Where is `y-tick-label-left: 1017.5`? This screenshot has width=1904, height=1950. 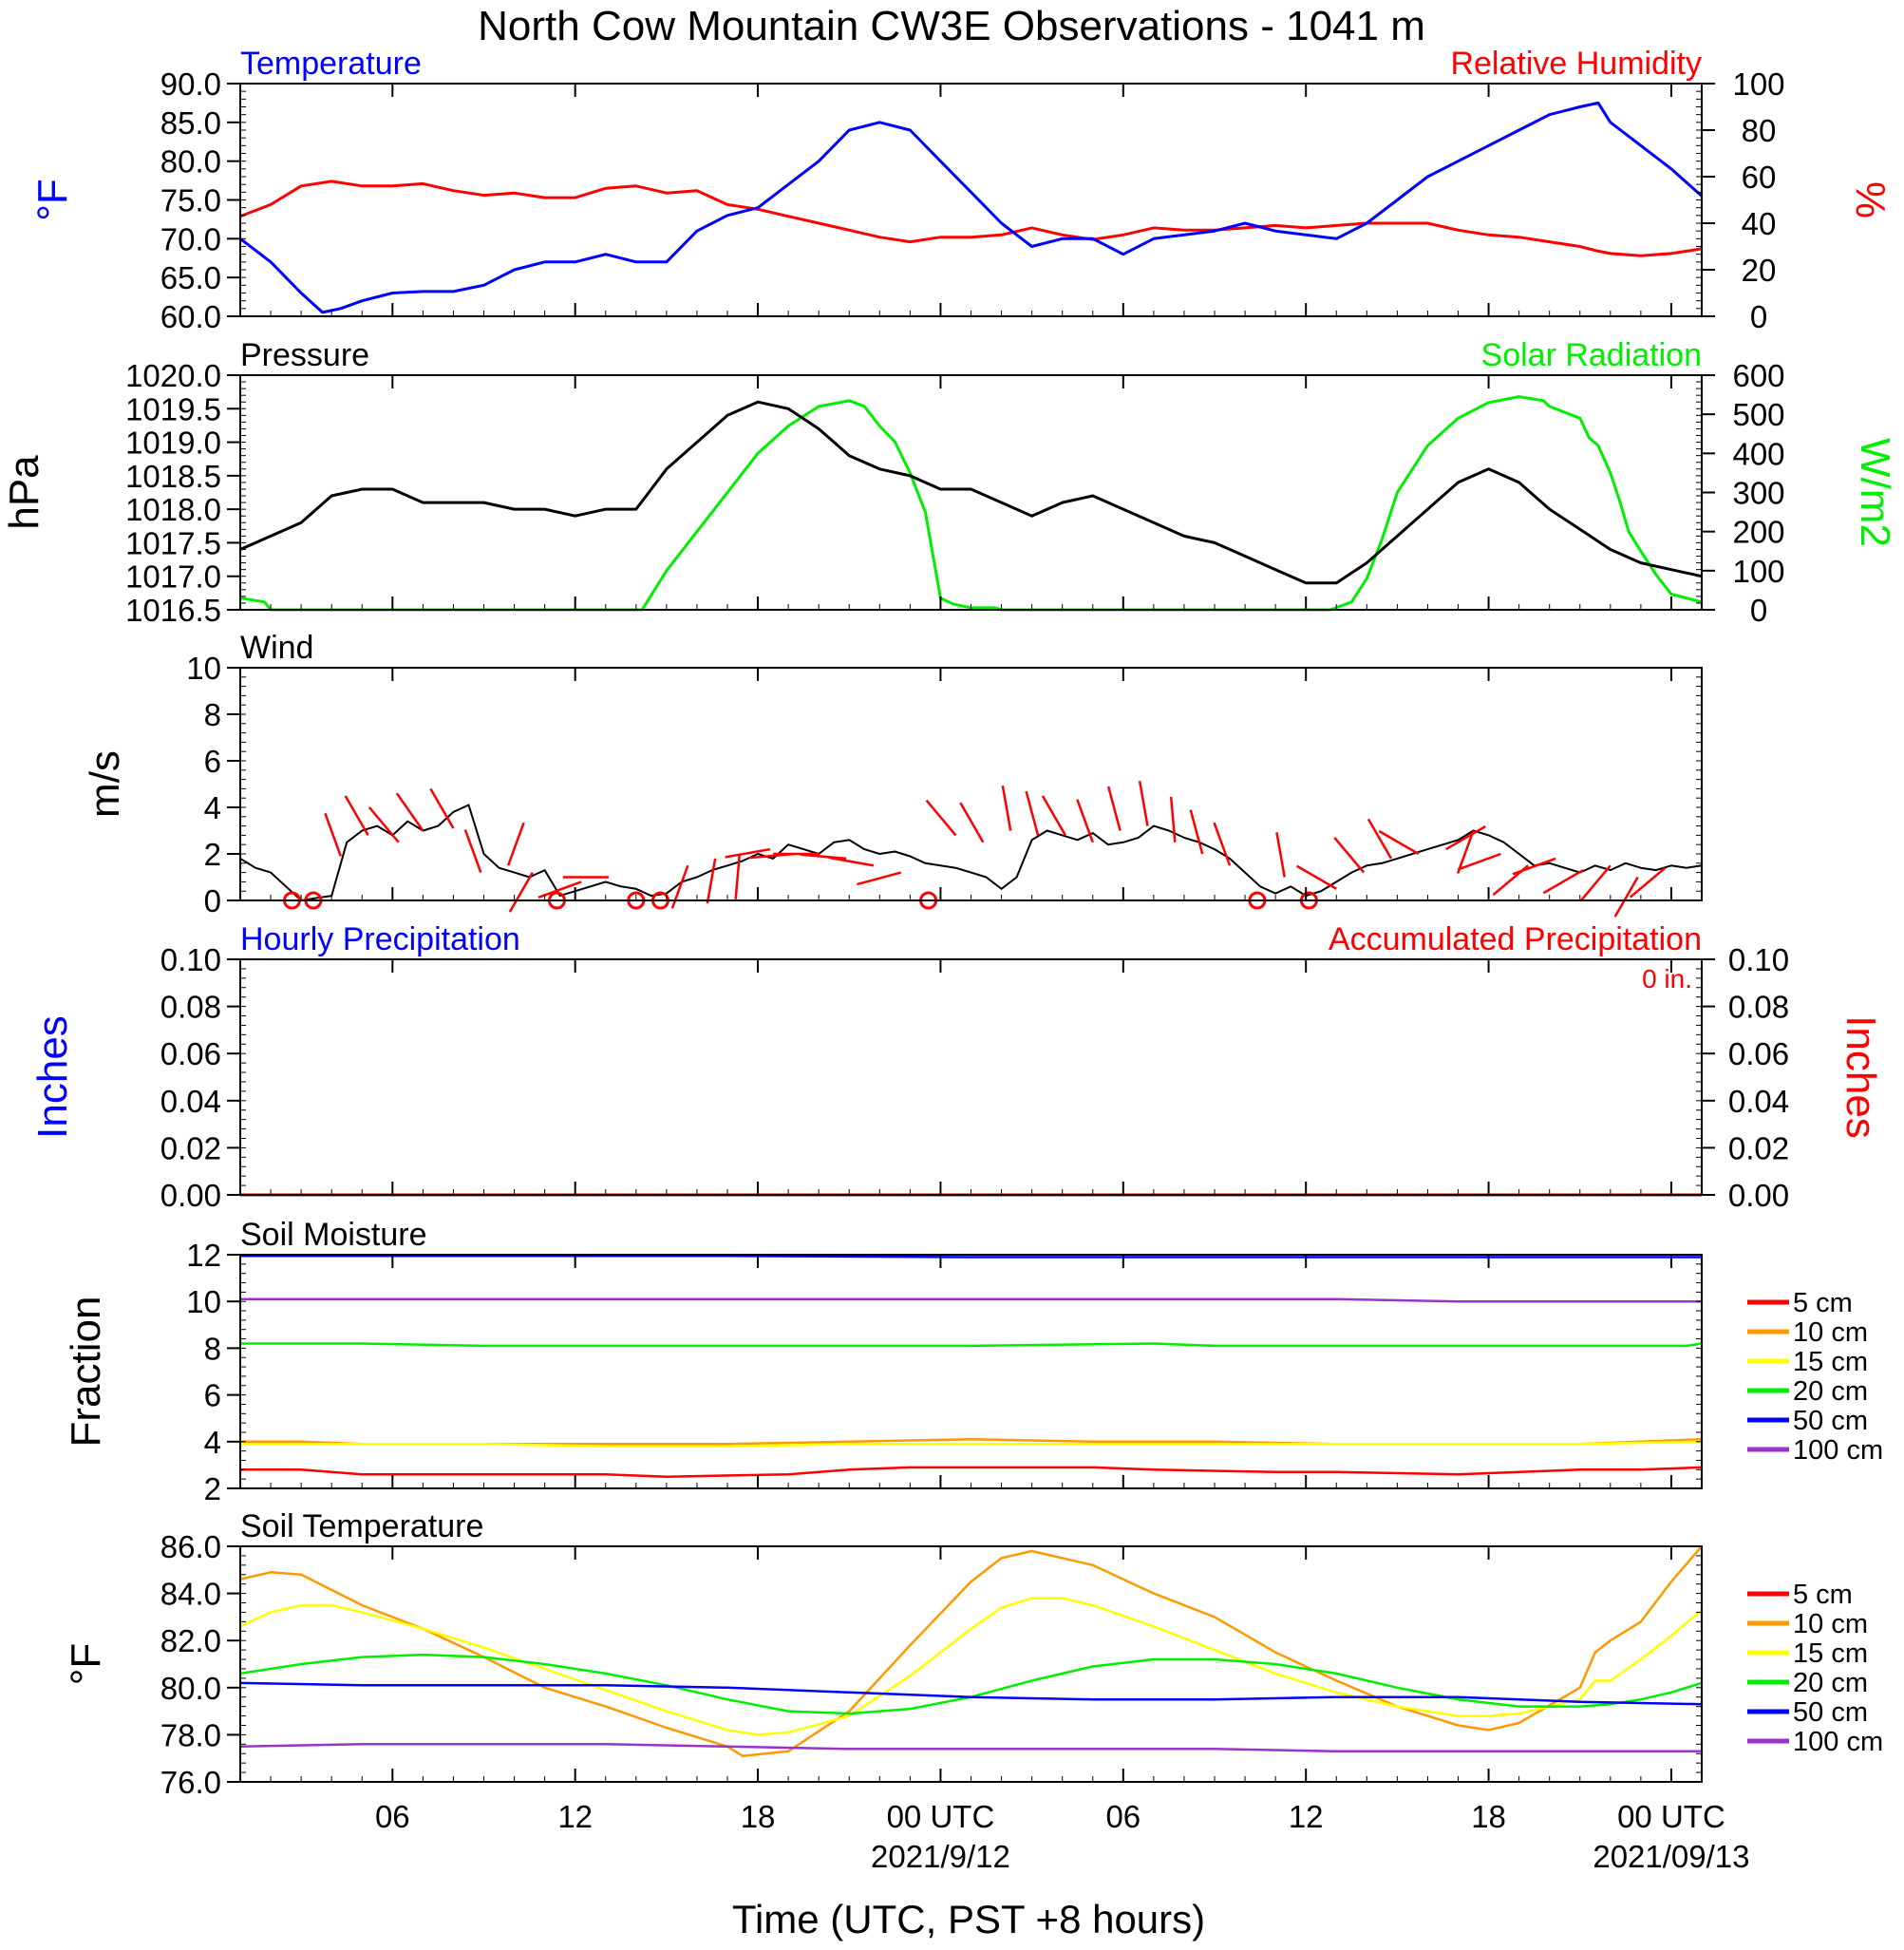
y-tick-label-left: 1017.5 is located at coordinates (173, 542).